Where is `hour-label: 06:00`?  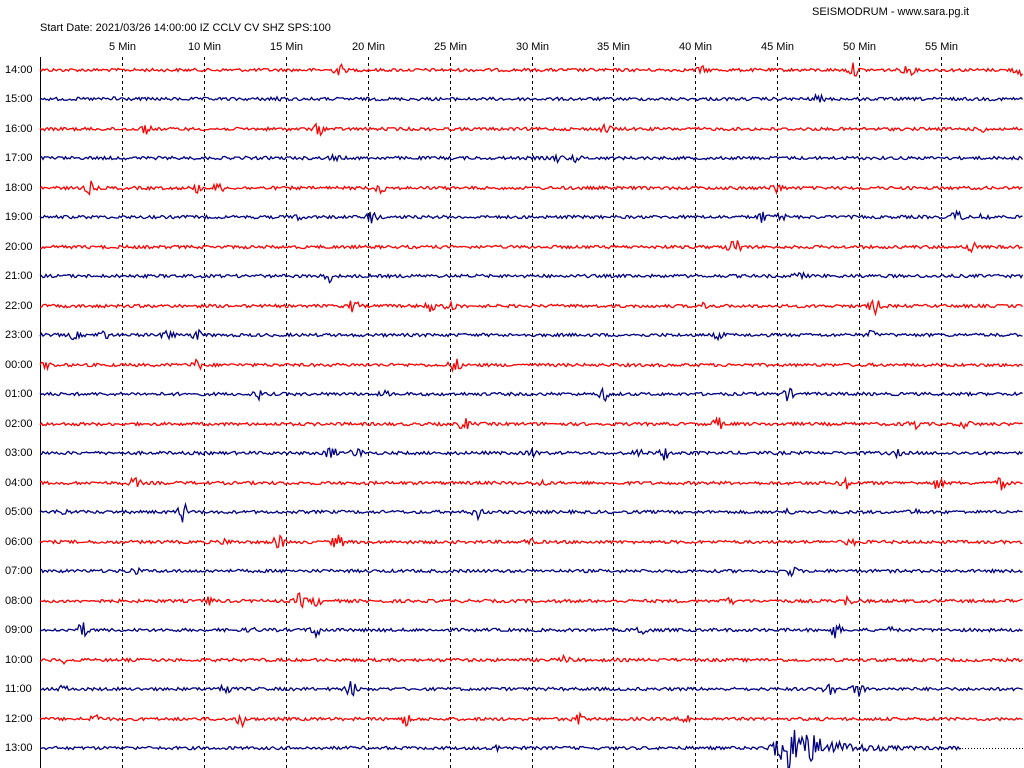 hour-label: 06:00 is located at coordinates (19, 542).